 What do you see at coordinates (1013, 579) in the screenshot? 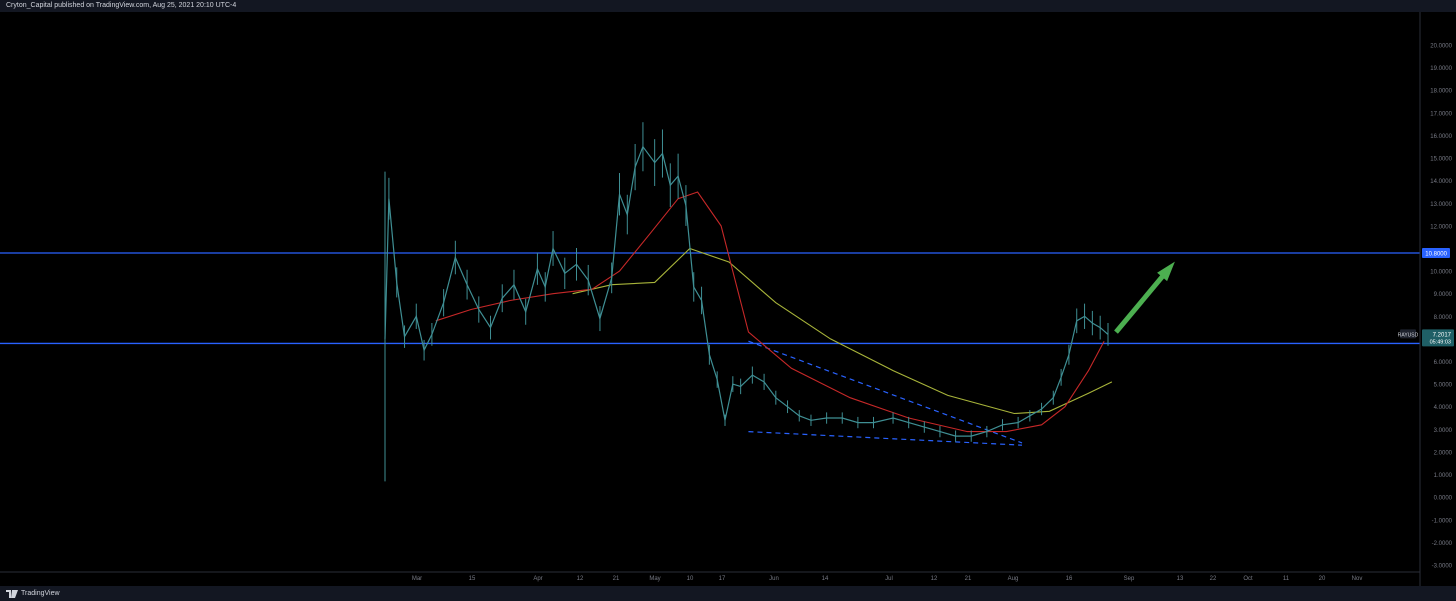
I see `x-tick-label: Aug` at bounding box center [1013, 579].